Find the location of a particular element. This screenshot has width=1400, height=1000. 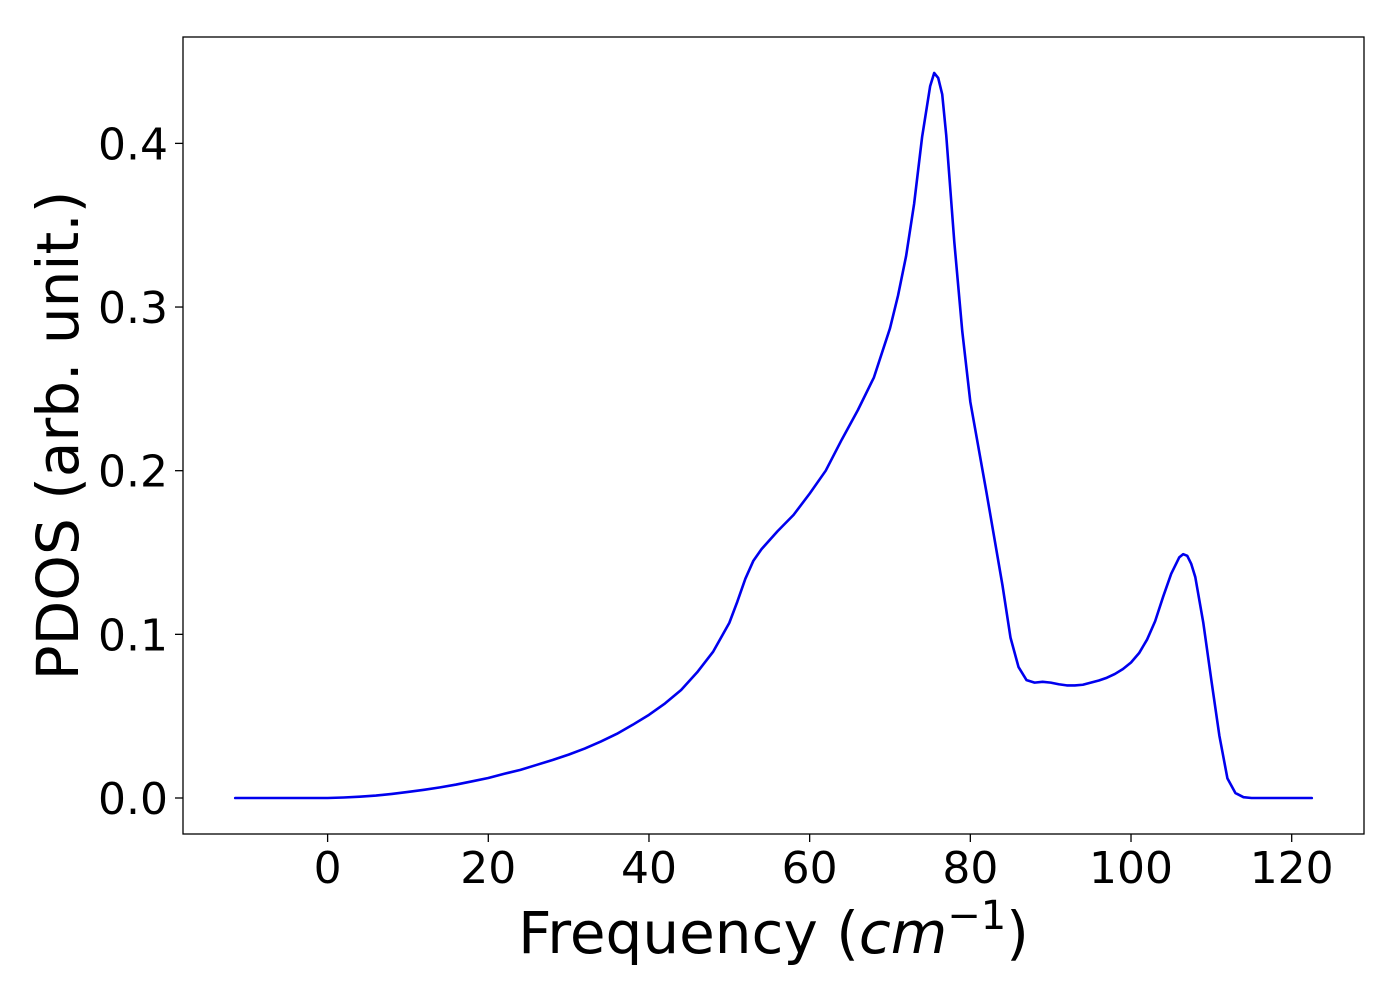

x-axis-label-open-paren: ( is located at coordinates (838, 933).